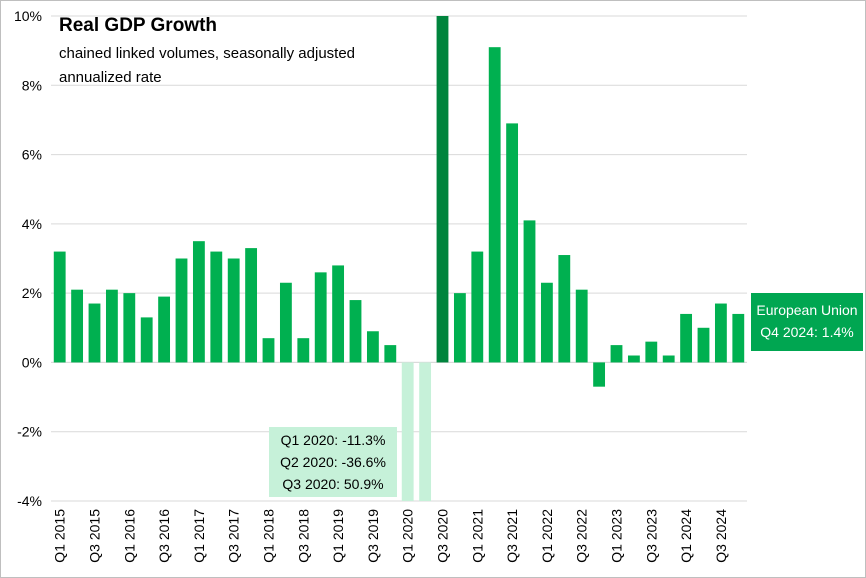 The image size is (866, 578). Describe the element at coordinates (94, 333) in the screenshot. I see `bar-q3-2015` at that location.